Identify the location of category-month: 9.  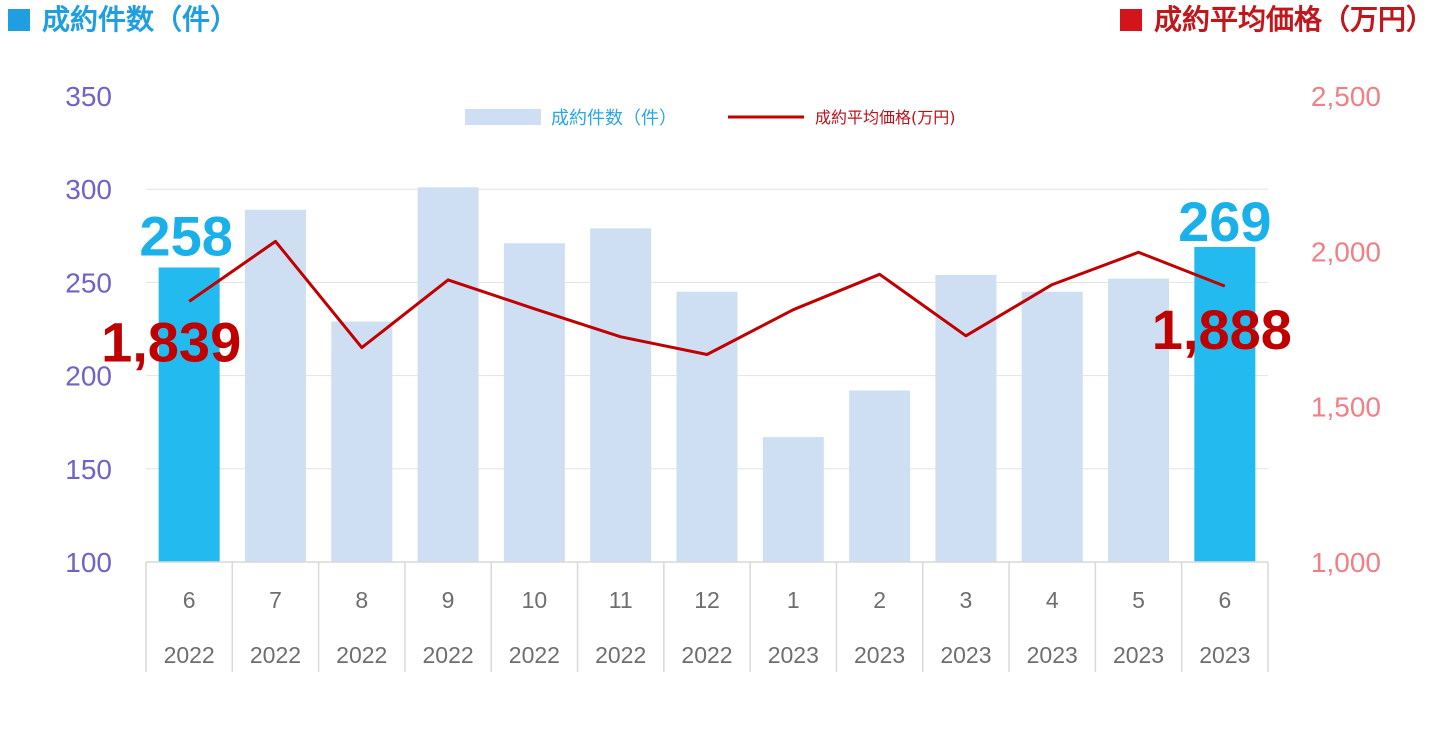
(448, 600).